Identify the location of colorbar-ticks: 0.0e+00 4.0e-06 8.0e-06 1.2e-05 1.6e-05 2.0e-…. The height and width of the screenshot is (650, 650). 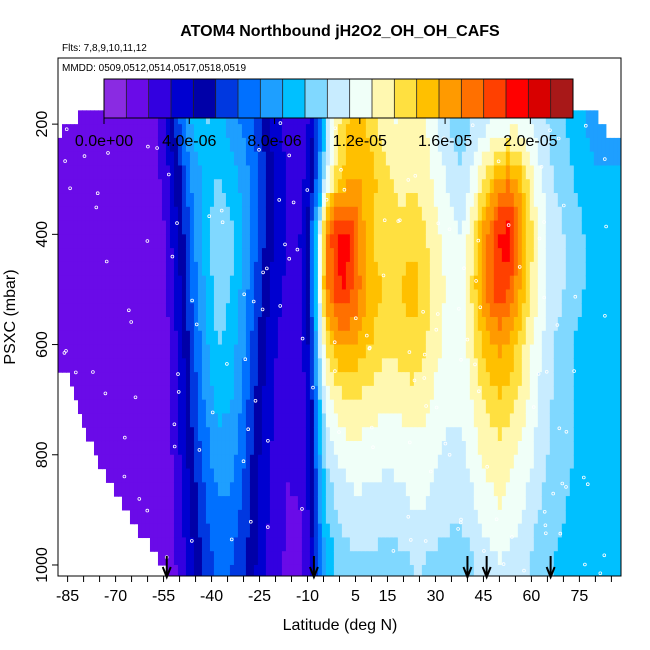
(316, 134).